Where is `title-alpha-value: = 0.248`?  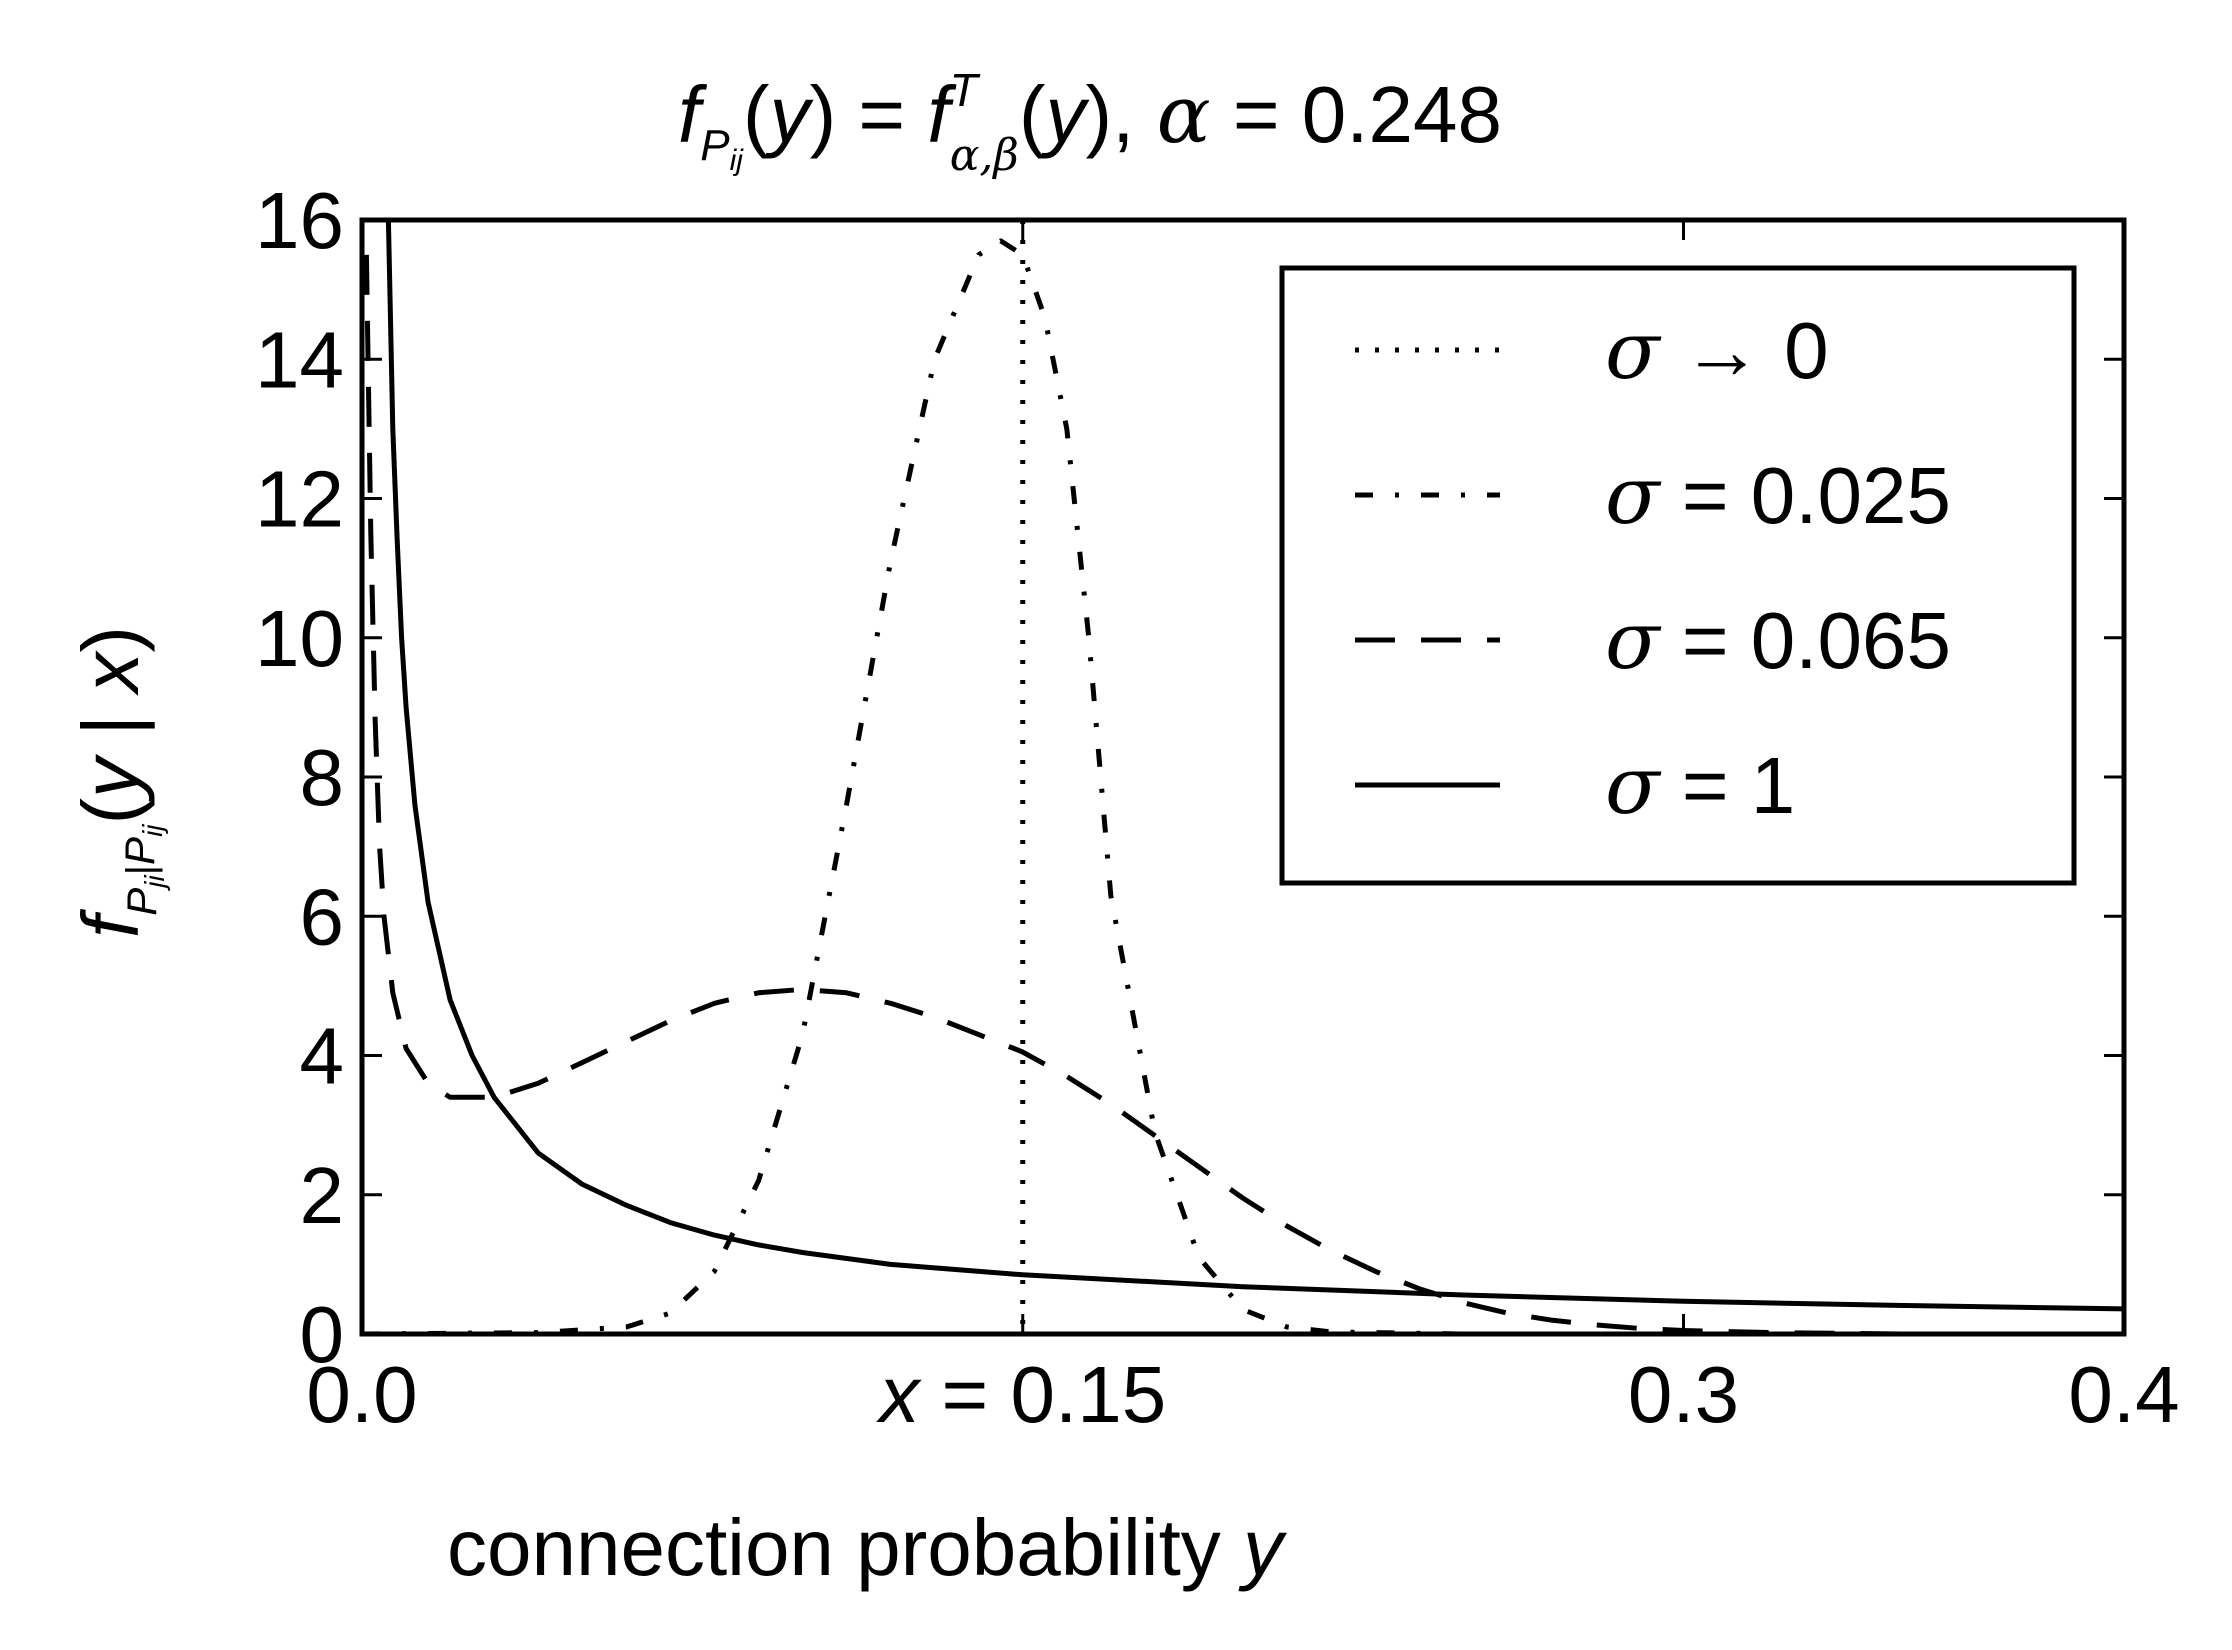
title-alpha-value: = 0.248 is located at coordinates (1356, 114).